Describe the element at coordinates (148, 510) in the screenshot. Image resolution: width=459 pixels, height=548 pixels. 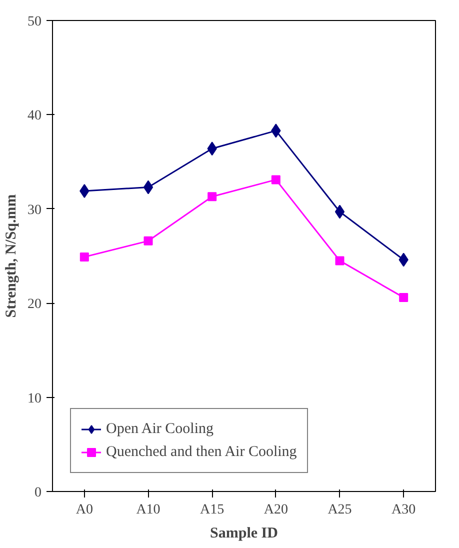
I see `x-tick-label: A10` at that location.